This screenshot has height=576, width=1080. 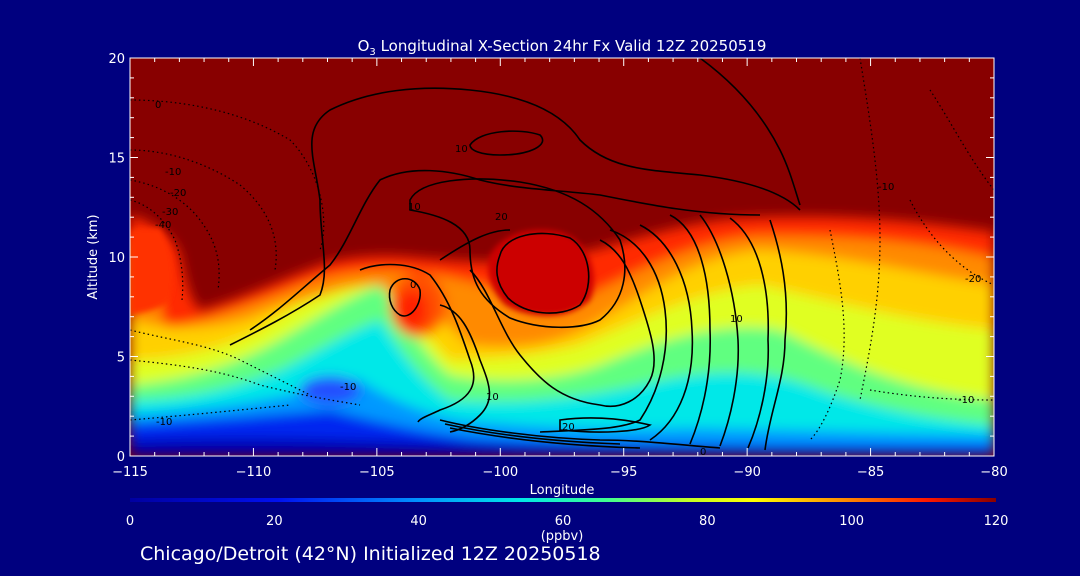 What do you see at coordinates (116, 159) in the screenshot?
I see `y-tick-label: 15` at bounding box center [116, 159].